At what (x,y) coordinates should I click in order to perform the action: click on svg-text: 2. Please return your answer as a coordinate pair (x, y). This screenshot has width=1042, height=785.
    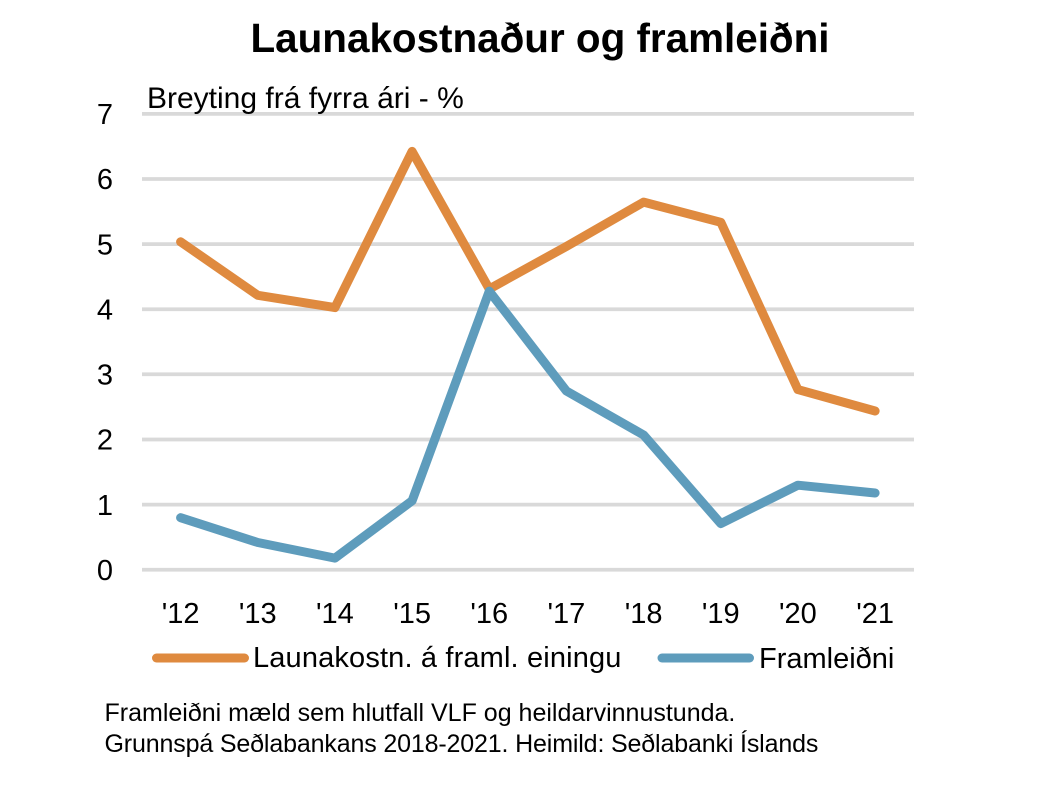
    Looking at the image, I should click on (105, 441).